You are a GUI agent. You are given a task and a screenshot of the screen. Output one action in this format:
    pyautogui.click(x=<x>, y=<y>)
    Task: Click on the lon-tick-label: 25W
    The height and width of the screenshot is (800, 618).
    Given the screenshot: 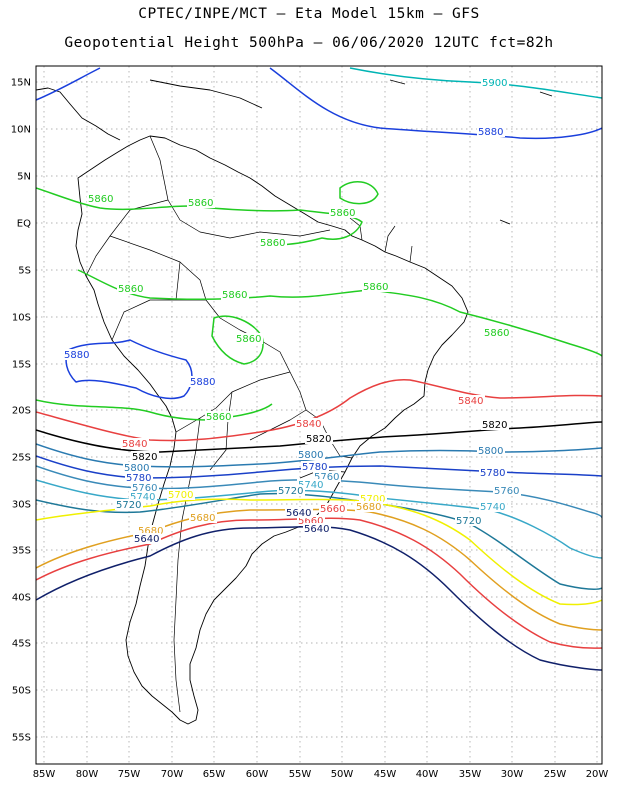 What is the action you would take?
    pyautogui.click(x=555, y=774)
    